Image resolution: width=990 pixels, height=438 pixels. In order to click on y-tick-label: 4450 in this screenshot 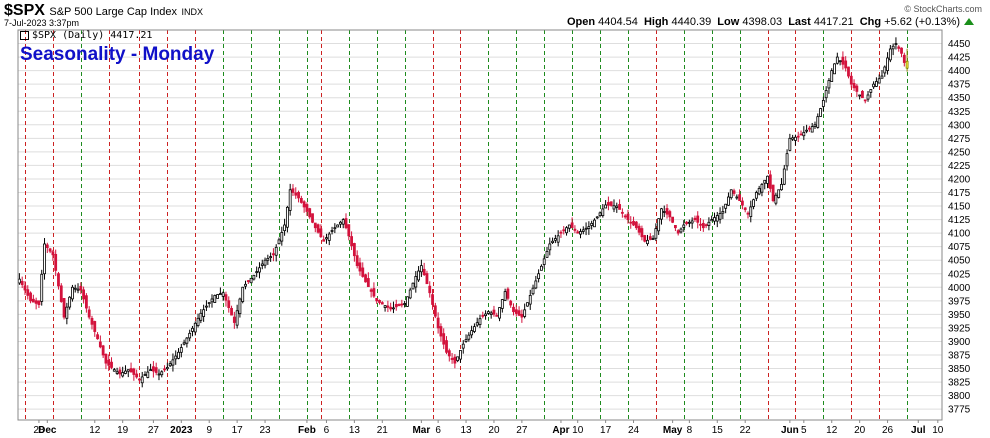, I will do `click(959, 44)`.